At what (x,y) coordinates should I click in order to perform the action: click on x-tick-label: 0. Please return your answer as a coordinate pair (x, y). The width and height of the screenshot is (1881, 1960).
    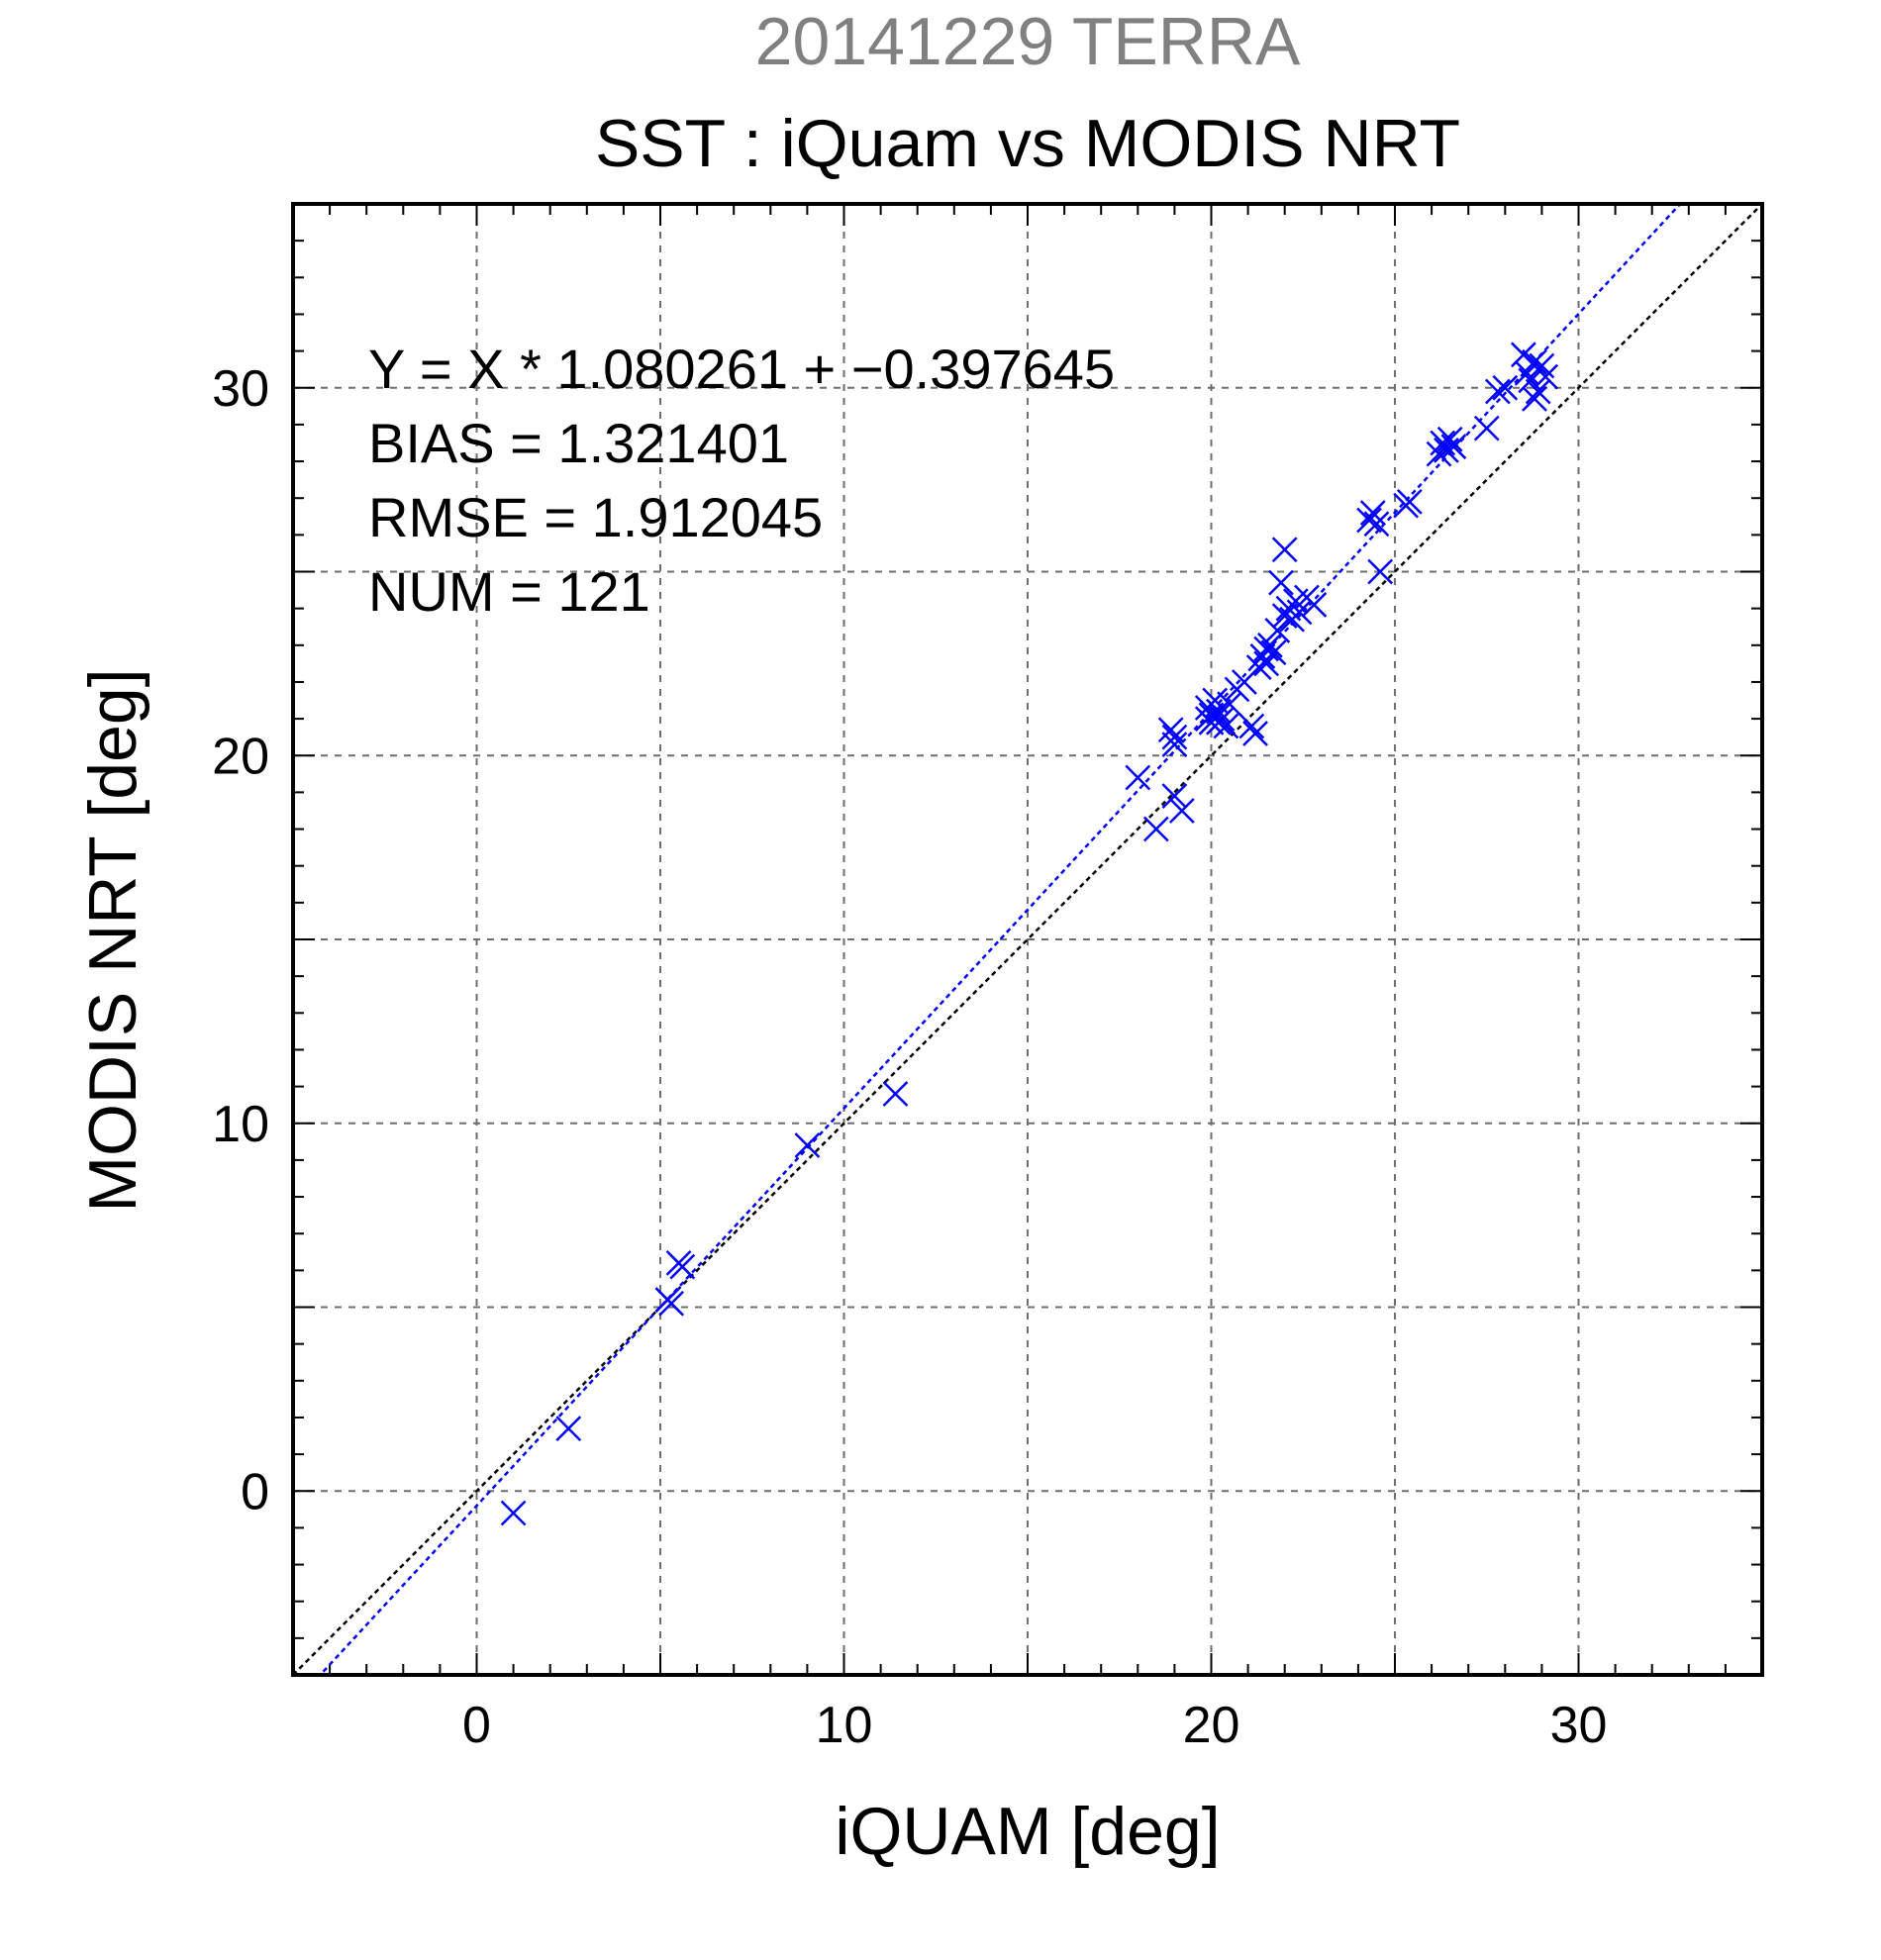
    Looking at the image, I should click on (477, 1725).